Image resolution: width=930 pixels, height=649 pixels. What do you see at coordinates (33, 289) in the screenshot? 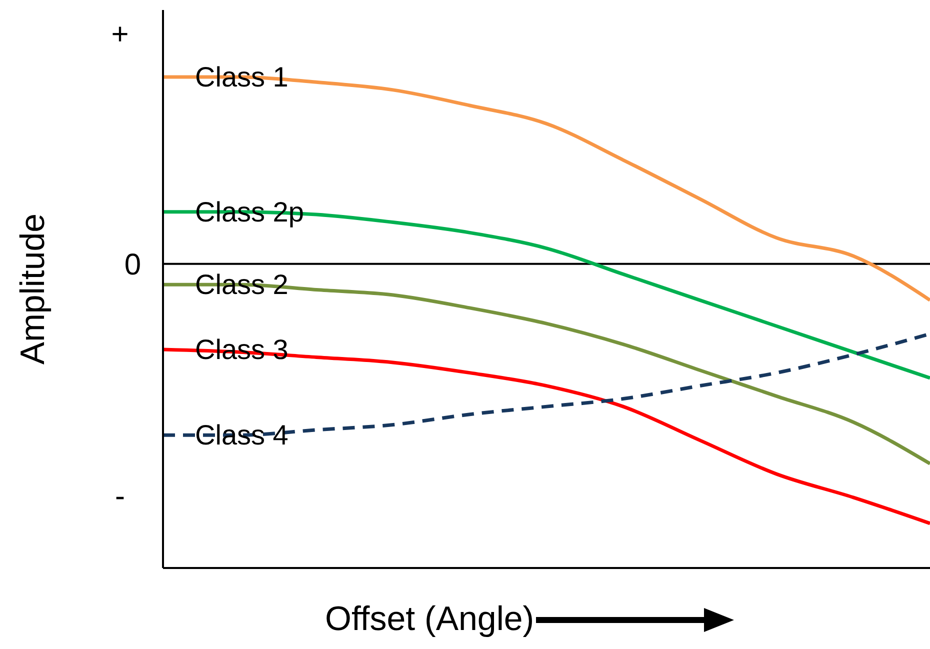
I see `y-axis-title: Amplitude` at bounding box center [33, 289].